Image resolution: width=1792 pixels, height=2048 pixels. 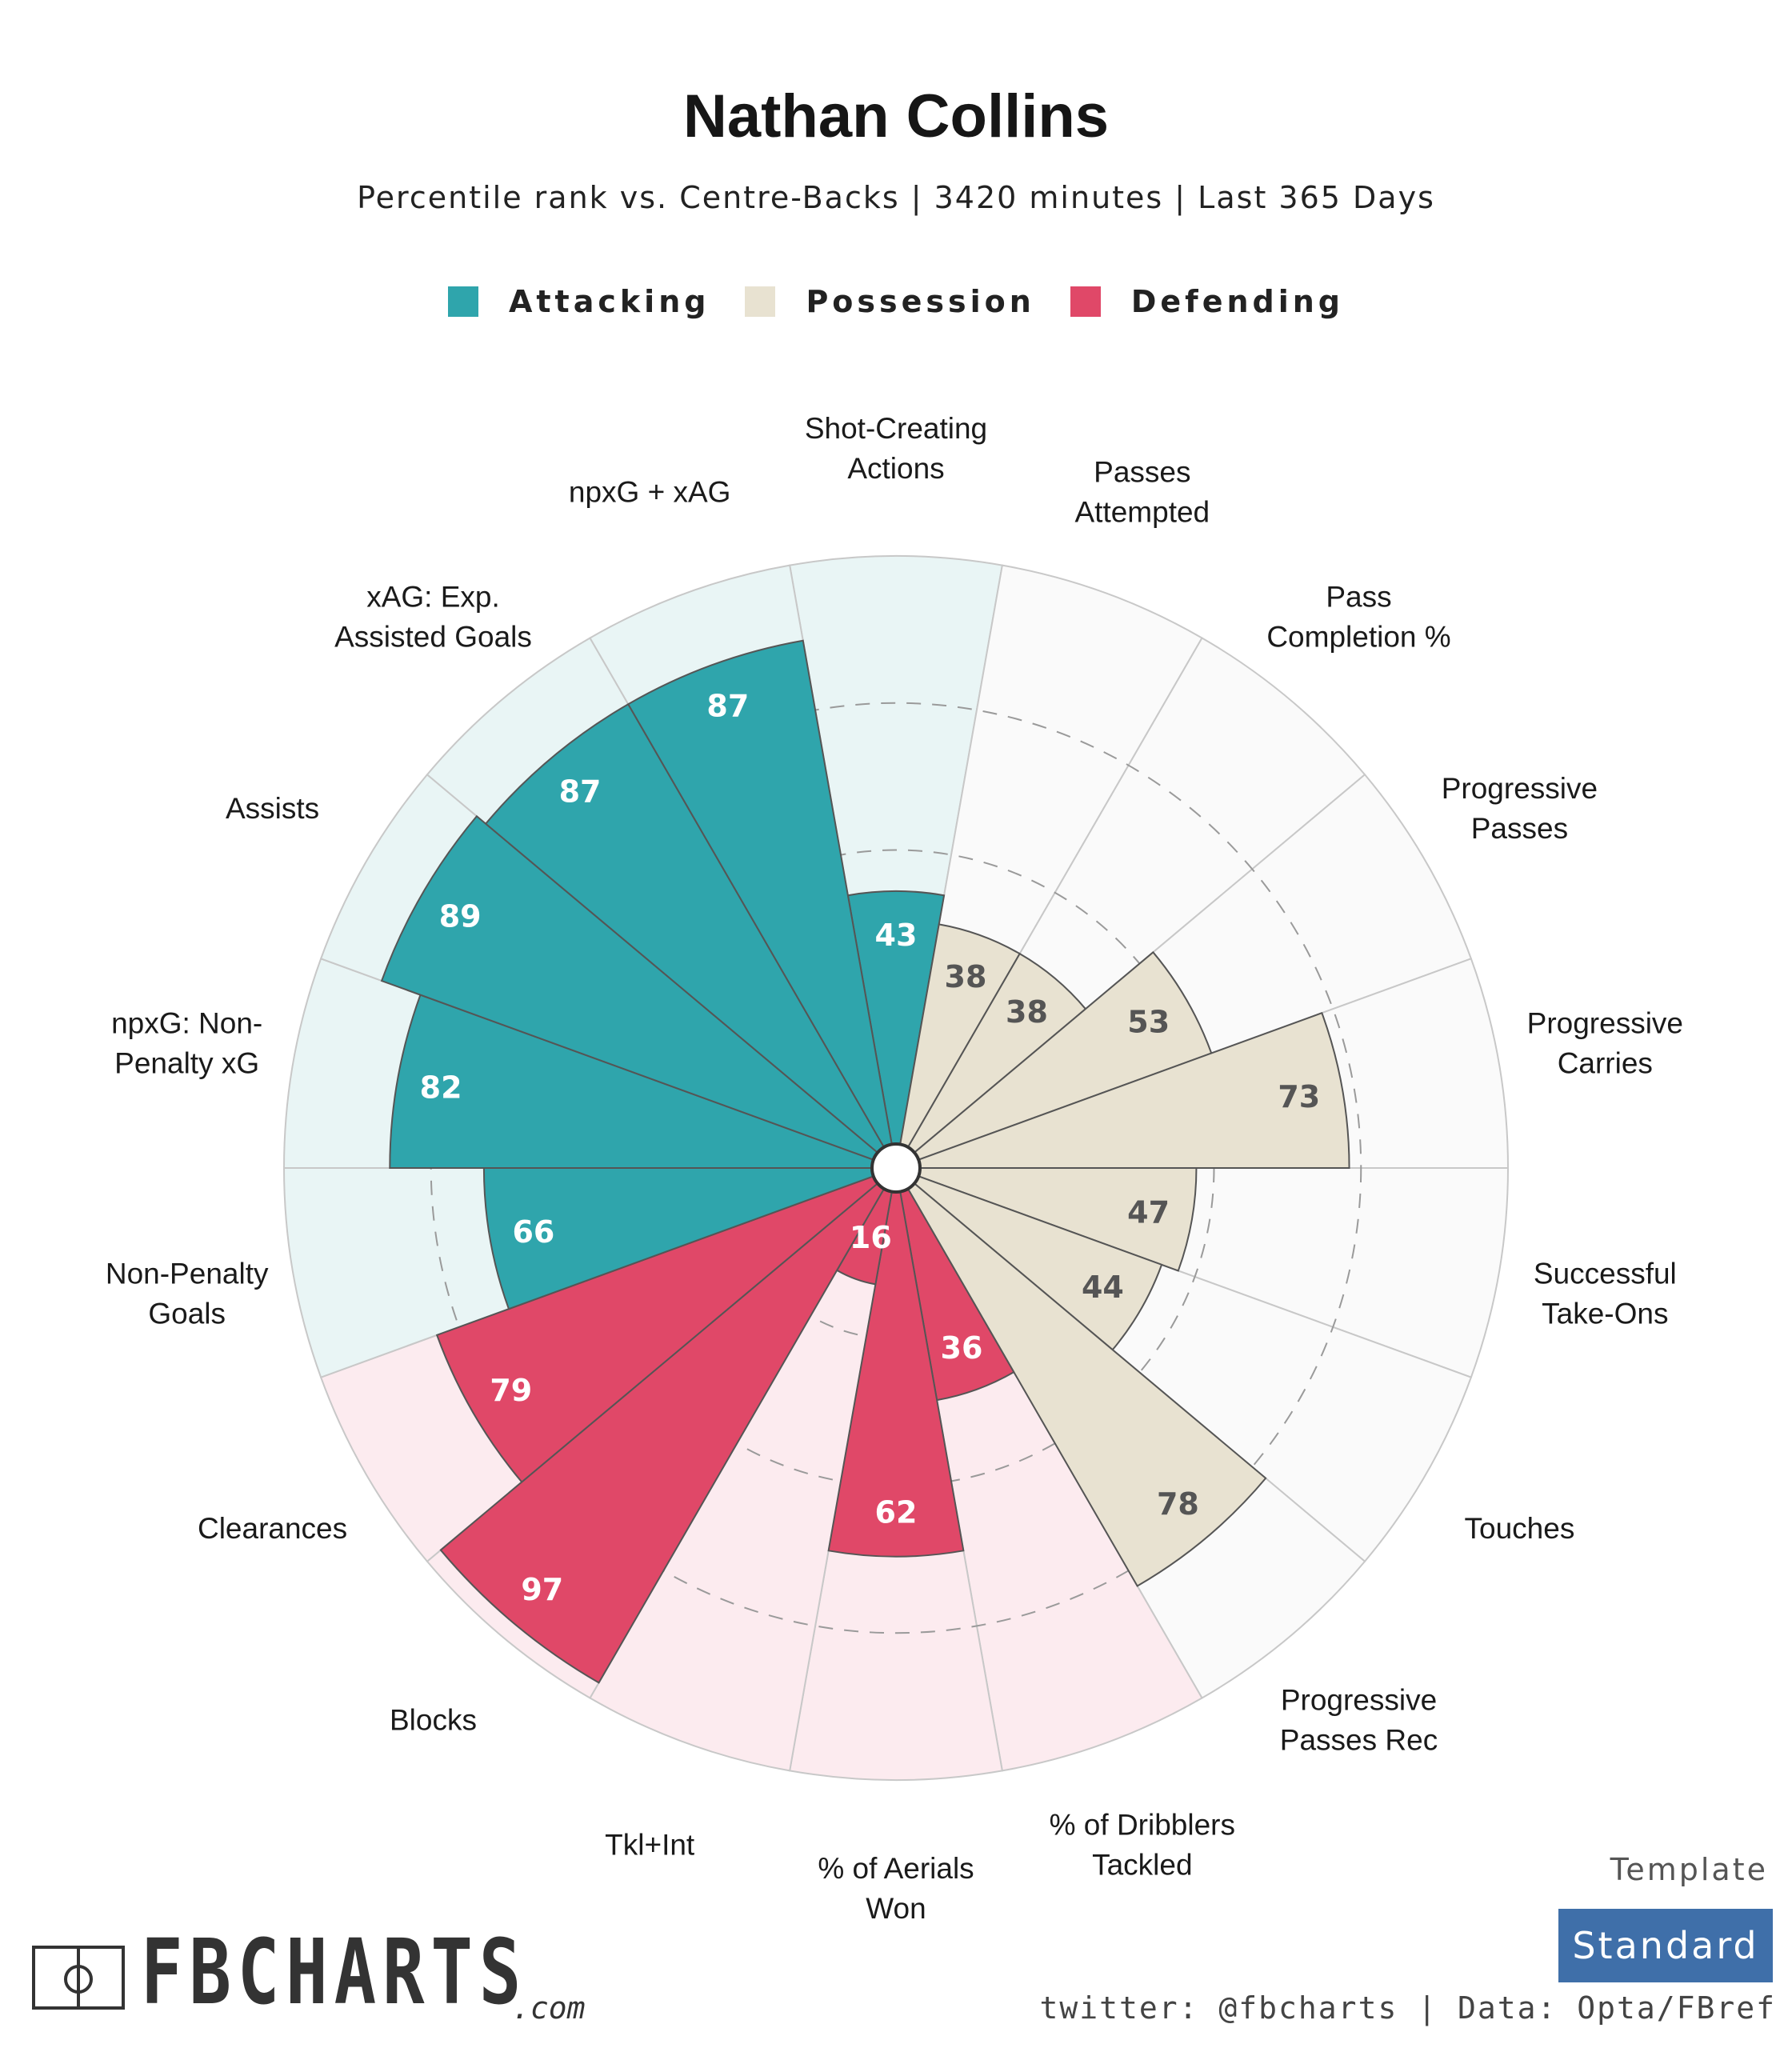 I want to click on legend-label-possession: Possession, so click(x=920, y=301).